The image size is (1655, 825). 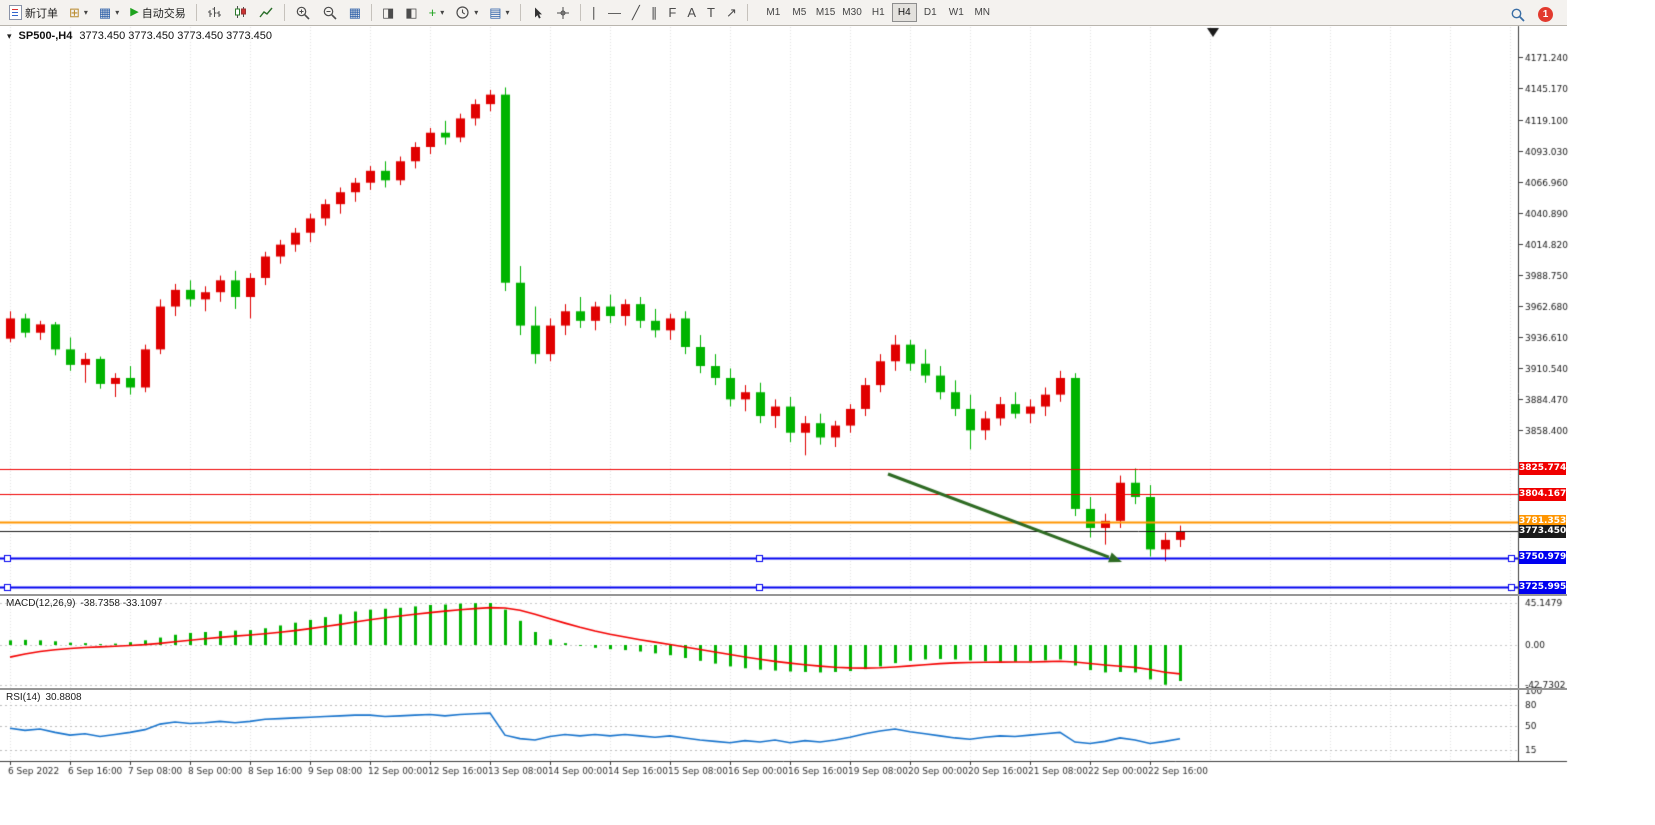 I want to click on chart-shift-button: ◧, so click(x=411, y=12).